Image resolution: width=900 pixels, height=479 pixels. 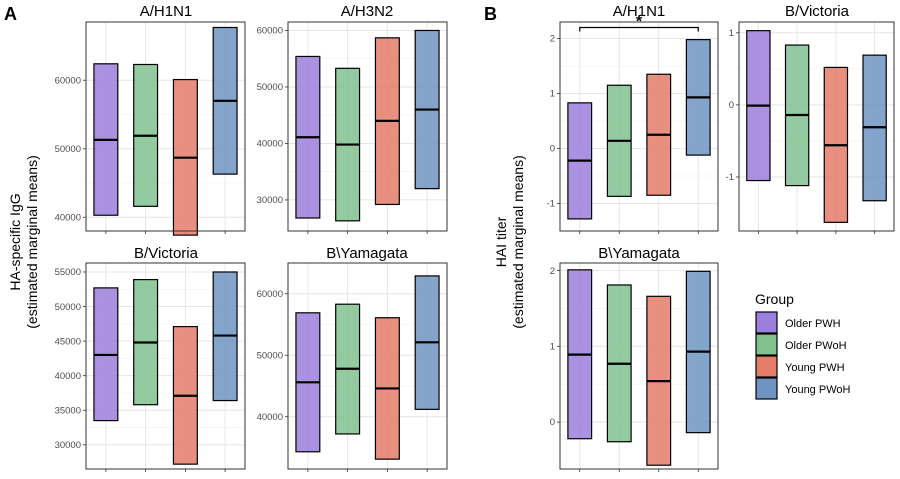 What do you see at coordinates (32, 242) in the screenshot?
I see `panel-a-ylabel-line2: (estimated marginal means)` at bounding box center [32, 242].